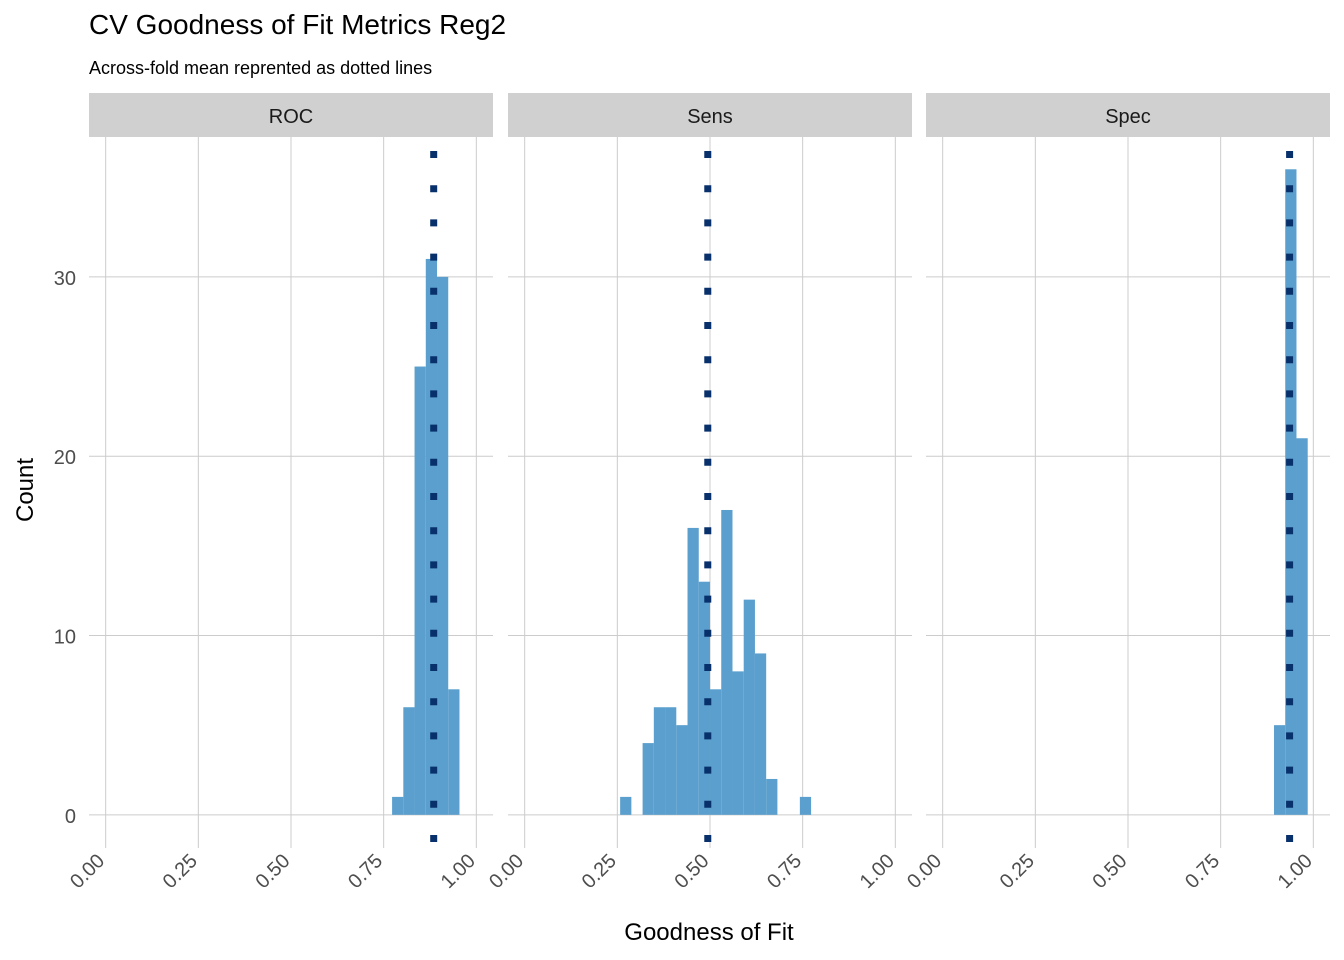 This screenshot has height=960, width=1344. I want to click on chart-title: CV Goodness of Fit Metrics Reg2, so click(298, 24).